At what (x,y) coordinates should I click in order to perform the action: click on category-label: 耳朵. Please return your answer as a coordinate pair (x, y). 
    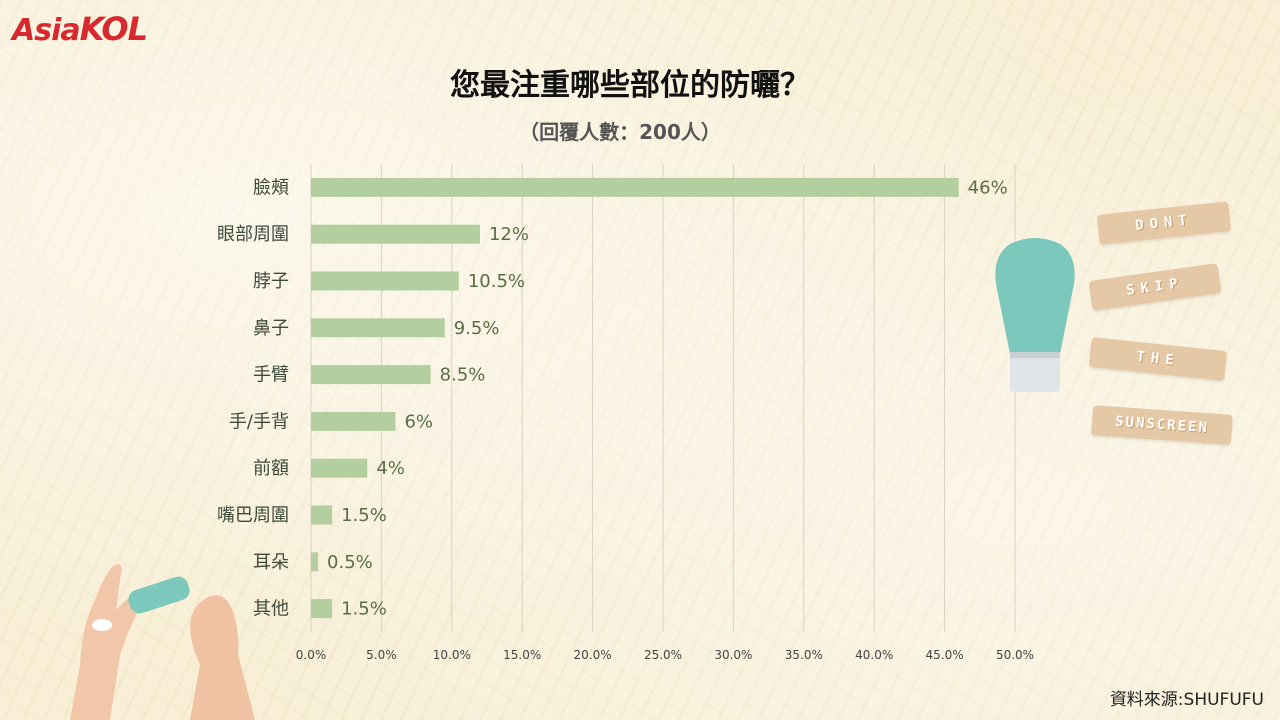
    Looking at the image, I should click on (271, 562).